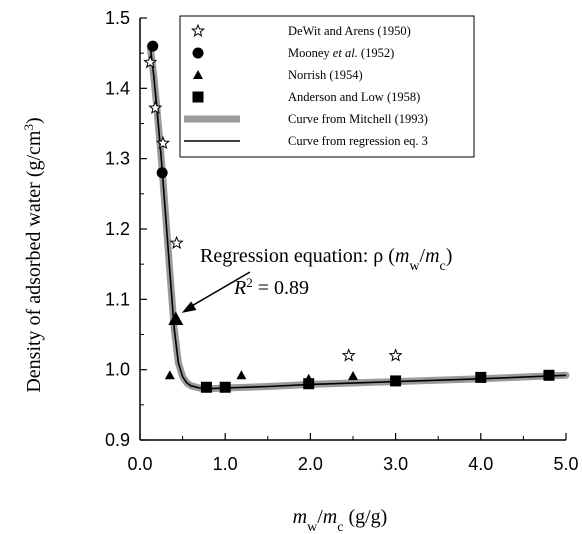 The width and height of the screenshot is (582, 534). What do you see at coordinates (198, 74) in the screenshot?
I see `legend-swatch-triangle` at bounding box center [198, 74].